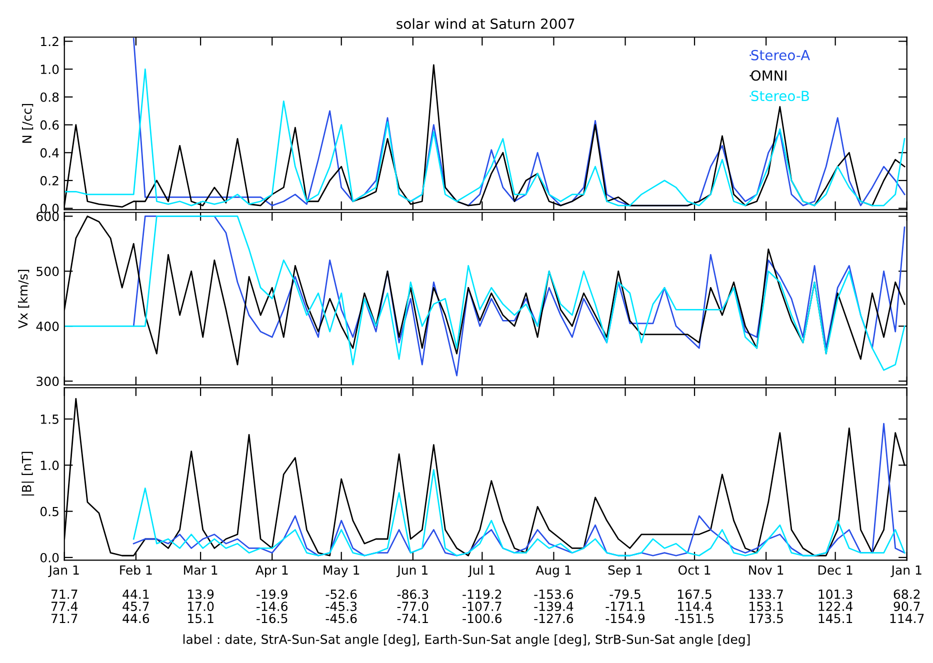  Describe the element at coordinates (768, 75) in the screenshot. I see `legend-label: OMNI` at that location.